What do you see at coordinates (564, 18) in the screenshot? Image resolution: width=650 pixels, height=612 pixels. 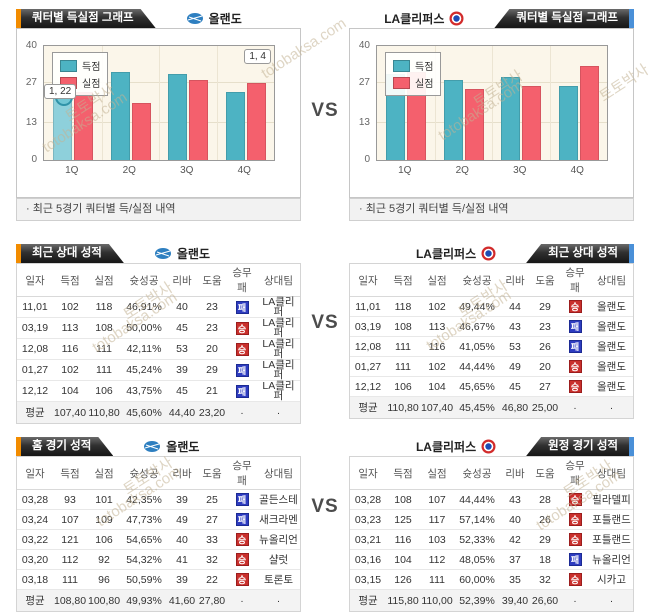 I see `tab-quarter-chart-right: 쿼터별 득실점 그래프` at bounding box center [564, 18].